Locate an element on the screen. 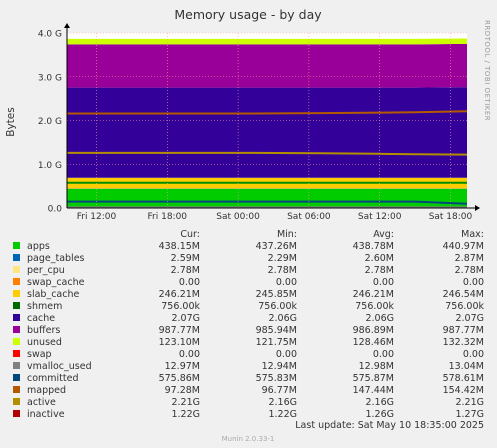 The height and width of the screenshot is (448, 497). legend-swatch-cache is located at coordinates (16, 317).